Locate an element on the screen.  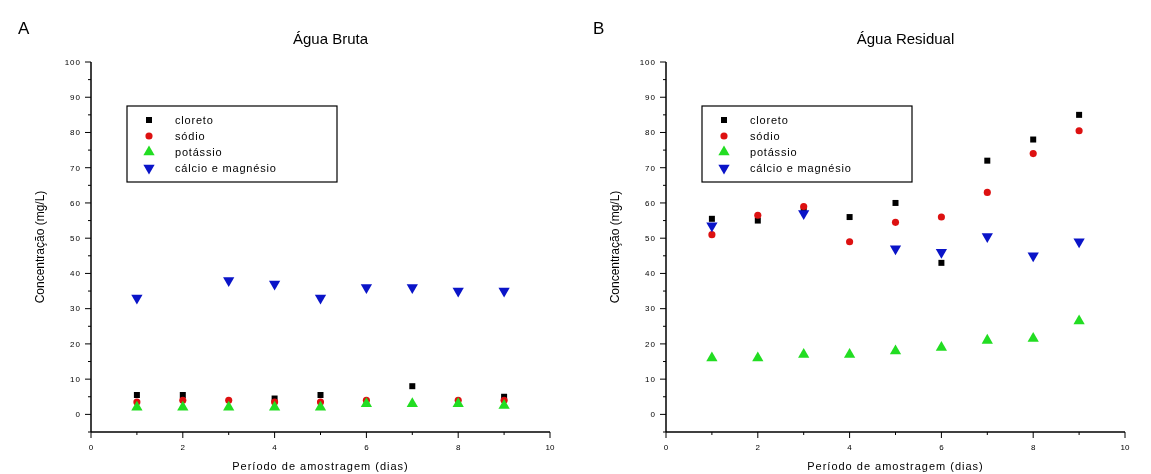
chart-title: Água Bruta is located at coordinates (330, 38).